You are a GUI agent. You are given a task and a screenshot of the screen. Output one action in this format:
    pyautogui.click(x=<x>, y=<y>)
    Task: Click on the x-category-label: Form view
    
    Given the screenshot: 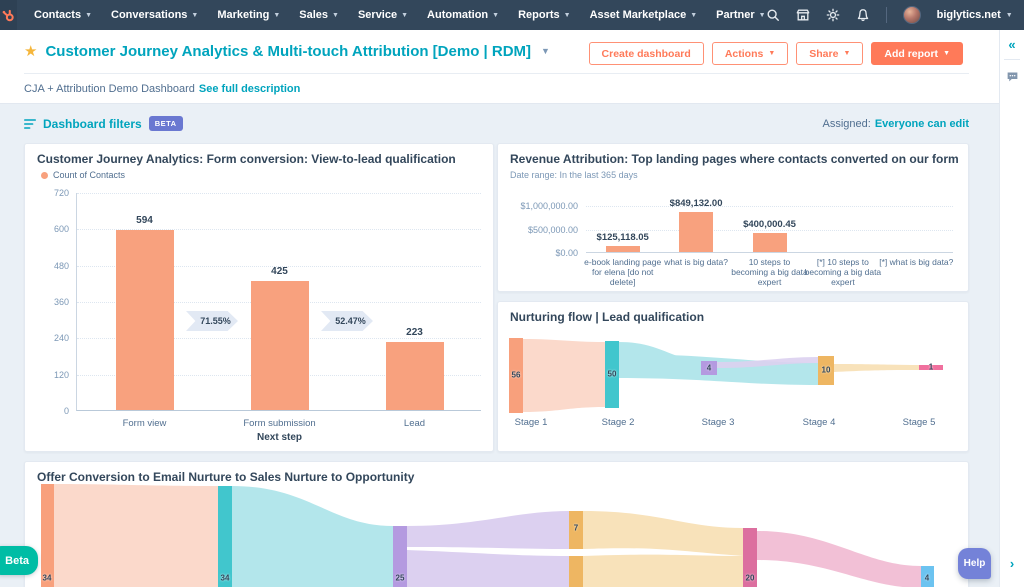 What is the action you would take?
    pyautogui.click(x=144, y=423)
    